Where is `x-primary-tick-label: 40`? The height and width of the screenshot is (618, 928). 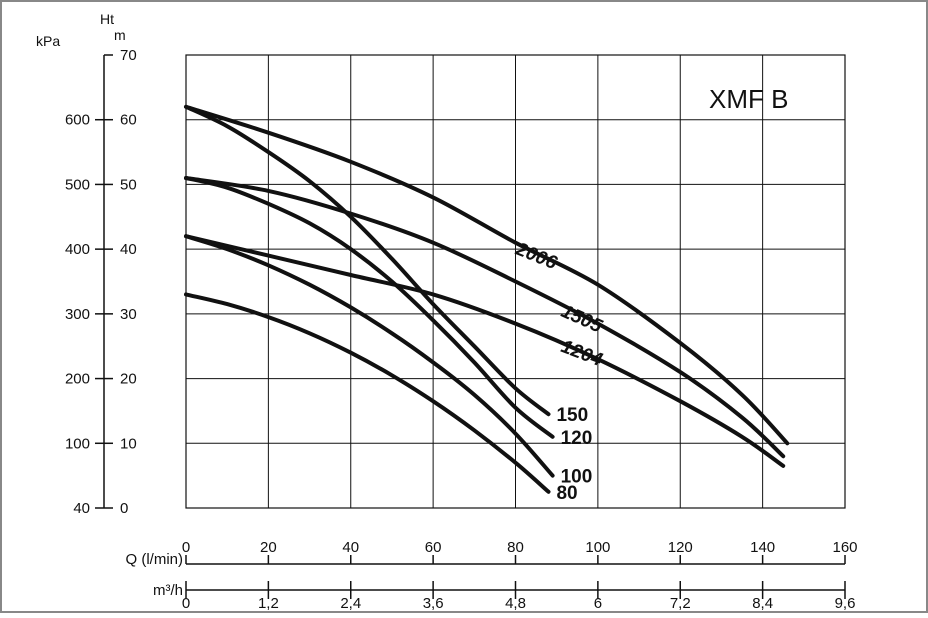
x-primary-tick-label: 40 is located at coordinates (350, 547).